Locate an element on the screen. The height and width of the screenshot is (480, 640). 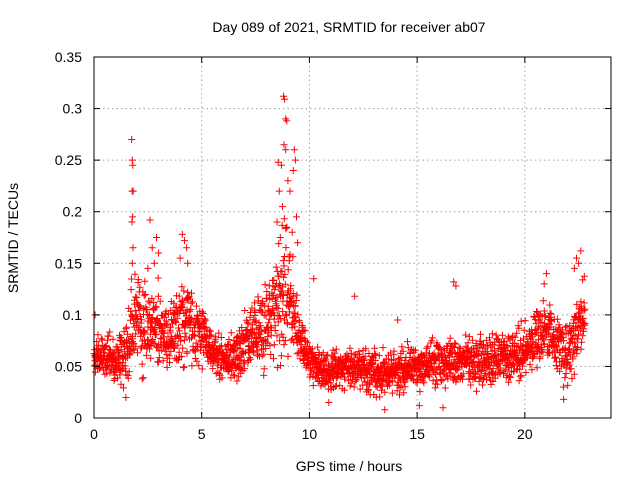
x-tick-label: 10 is located at coordinates (310, 434).